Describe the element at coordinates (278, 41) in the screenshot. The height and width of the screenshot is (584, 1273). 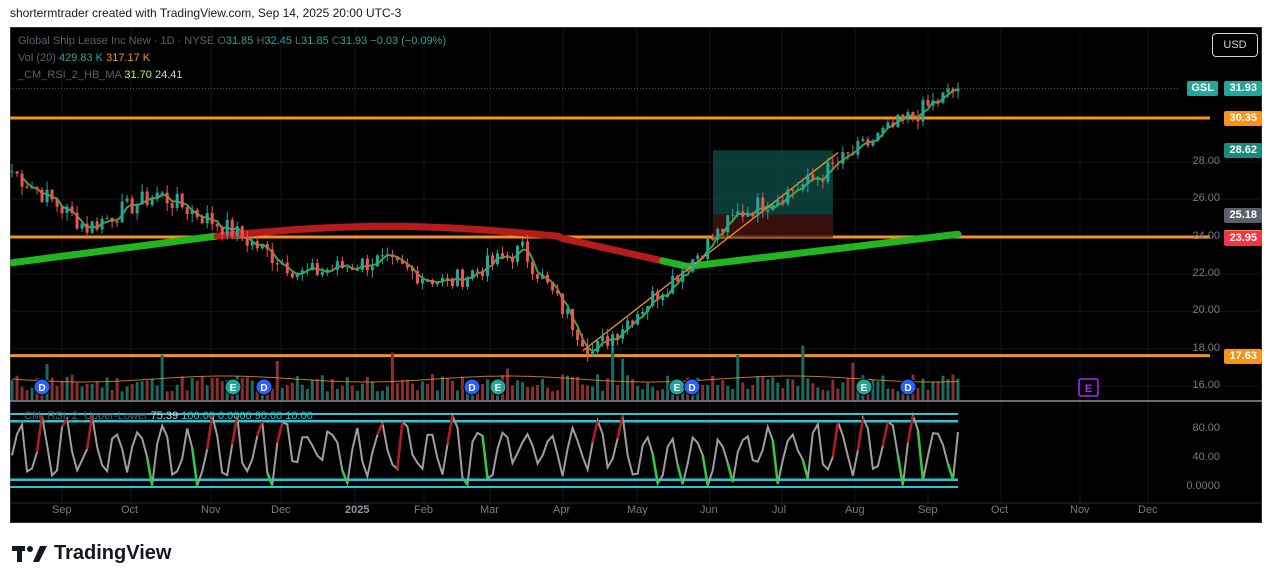
I see `legend-h-value: 32.45` at that location.